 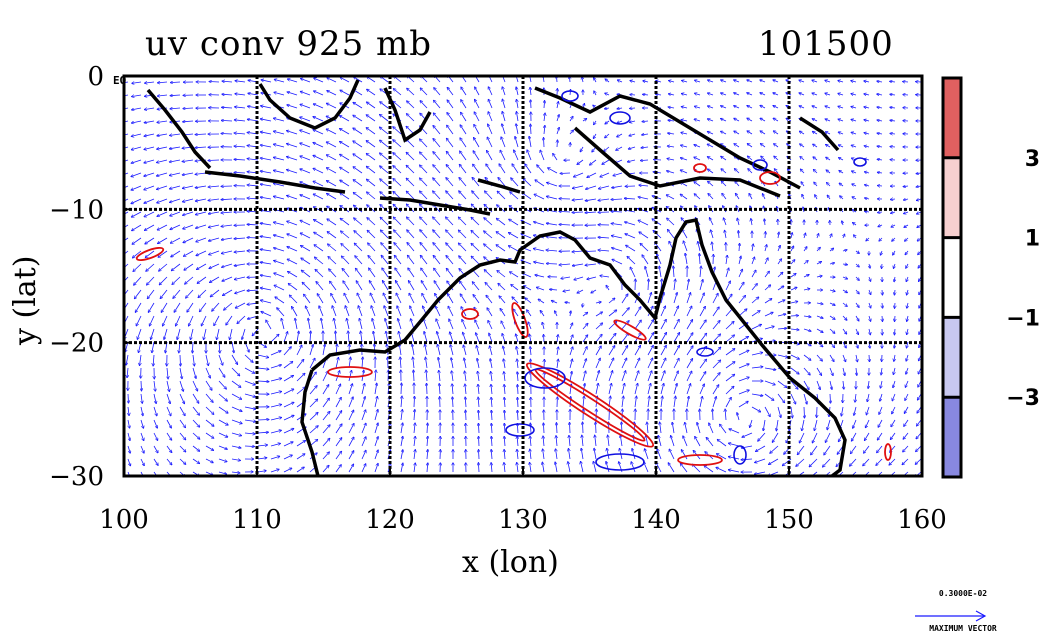 What do you see at coordinates (981, 616) in the screenshot?
I see `max-vector-arrowhead` at bounding box center [981, 616].